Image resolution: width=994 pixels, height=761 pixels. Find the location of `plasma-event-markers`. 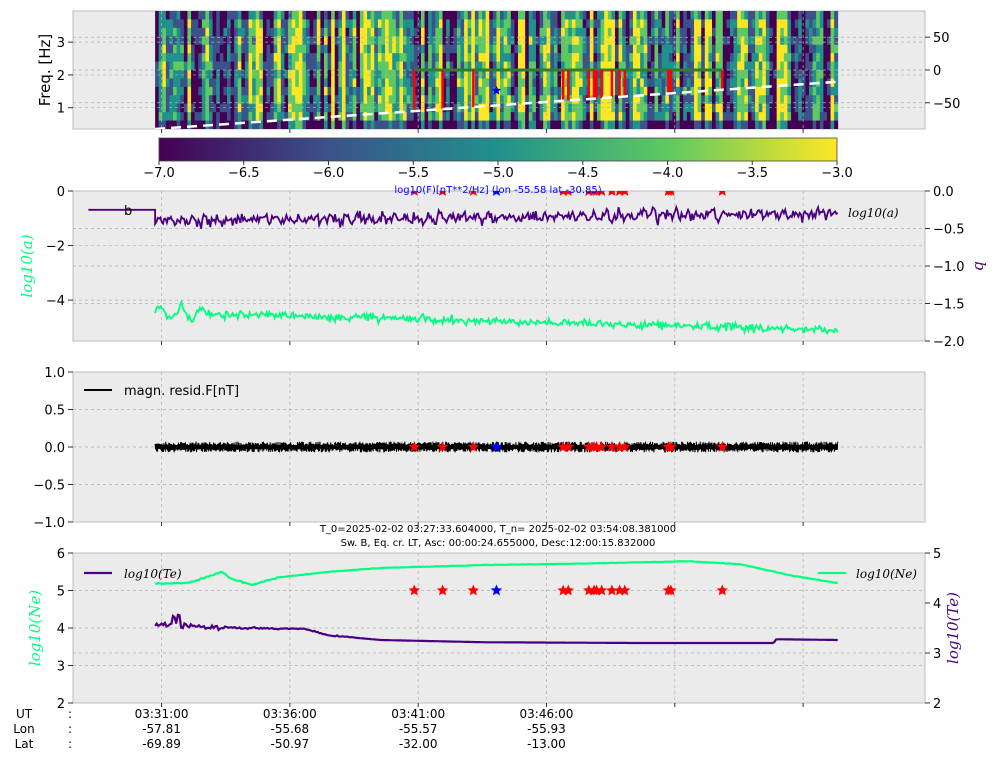

plasma-event-markers is located at coordinates (568, 590).